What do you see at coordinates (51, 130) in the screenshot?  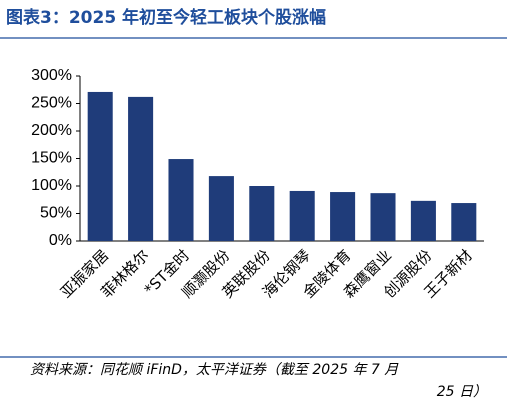 I see `y-tick-label: 200%` at bounding box center [51, 130].